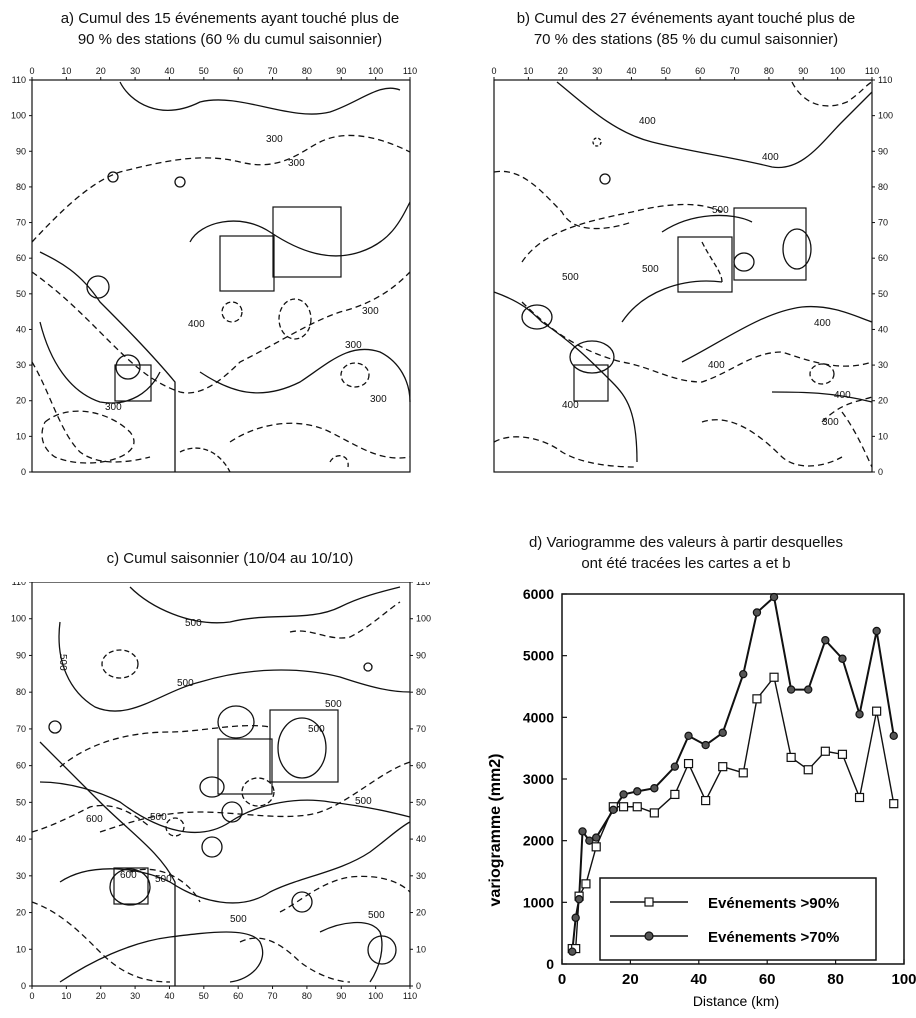 The width and height of the screenshot is (916, 1018). Describe the element at coordinates (246, 273) in the screenshot. I see `contour-labels: 300 300 400 300 300 300 300` at that location.